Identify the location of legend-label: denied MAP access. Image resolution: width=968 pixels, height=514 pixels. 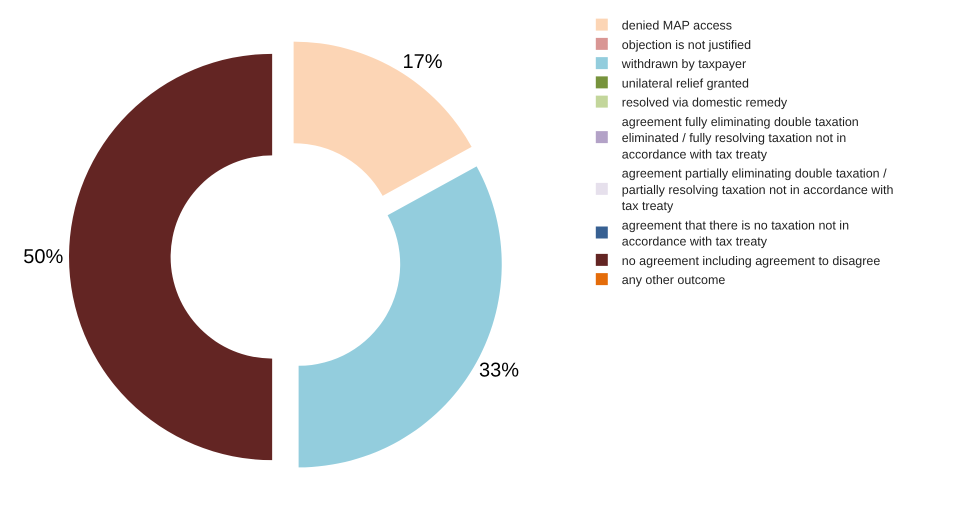
(677, 25).